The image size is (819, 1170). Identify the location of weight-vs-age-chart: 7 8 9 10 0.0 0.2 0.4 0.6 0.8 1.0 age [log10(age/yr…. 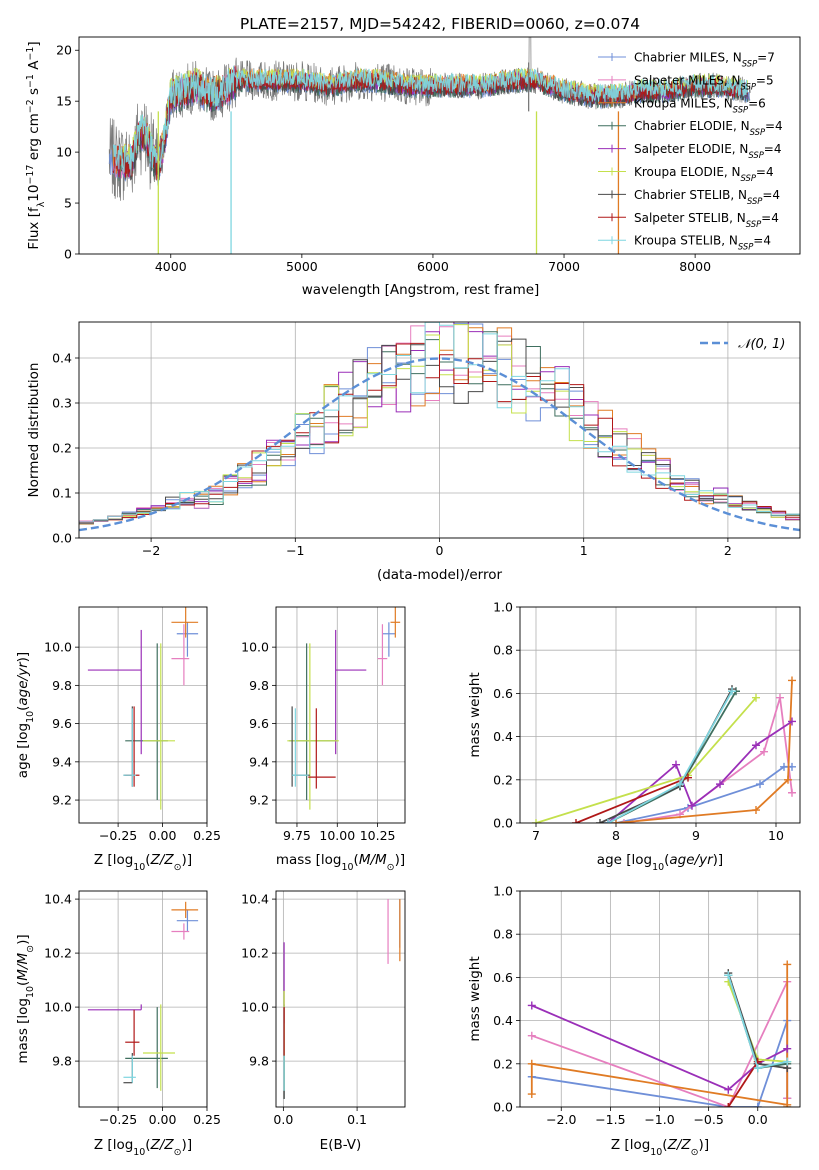
(634, 736).